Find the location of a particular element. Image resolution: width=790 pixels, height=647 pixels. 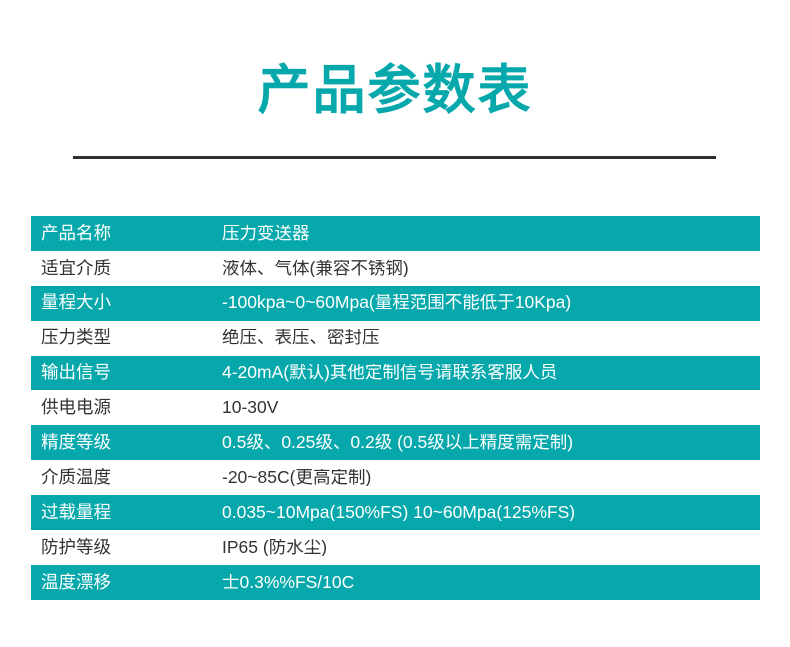

spec-label: 输出信号 is located at coordinates (76, 372).